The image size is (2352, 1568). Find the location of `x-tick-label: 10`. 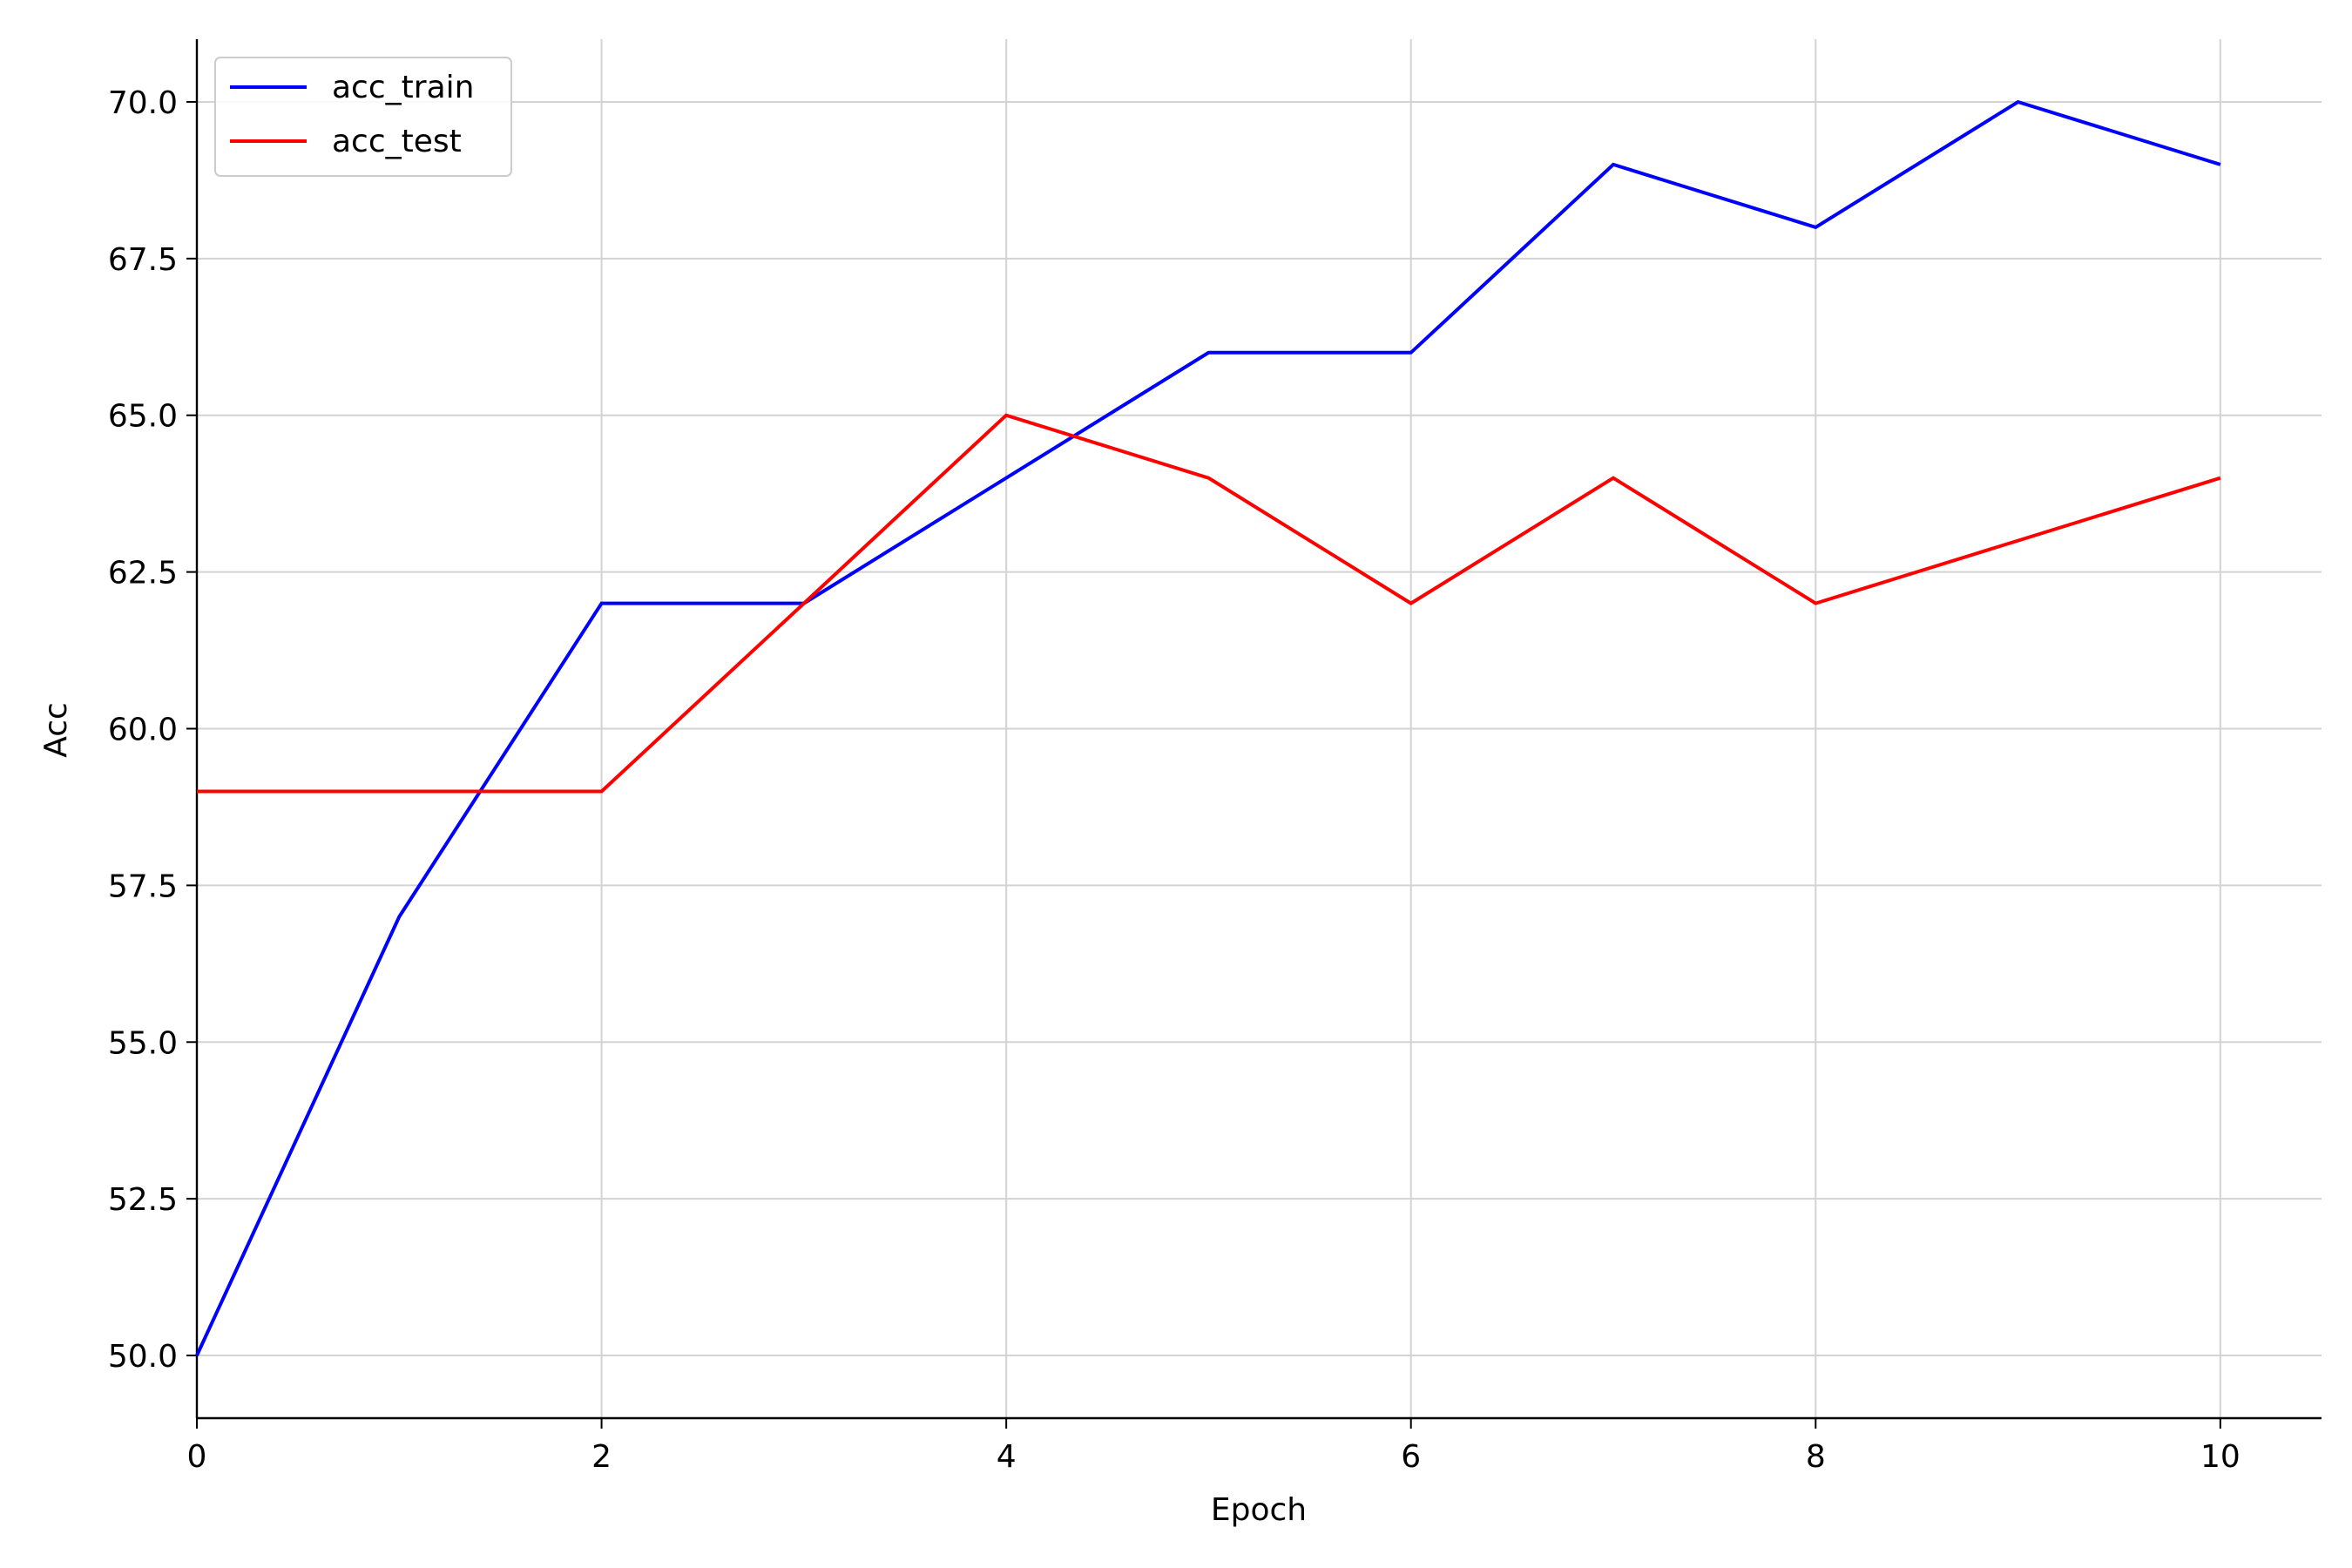

x-tick-label: 10 is located at coordinates (2220, 1457).